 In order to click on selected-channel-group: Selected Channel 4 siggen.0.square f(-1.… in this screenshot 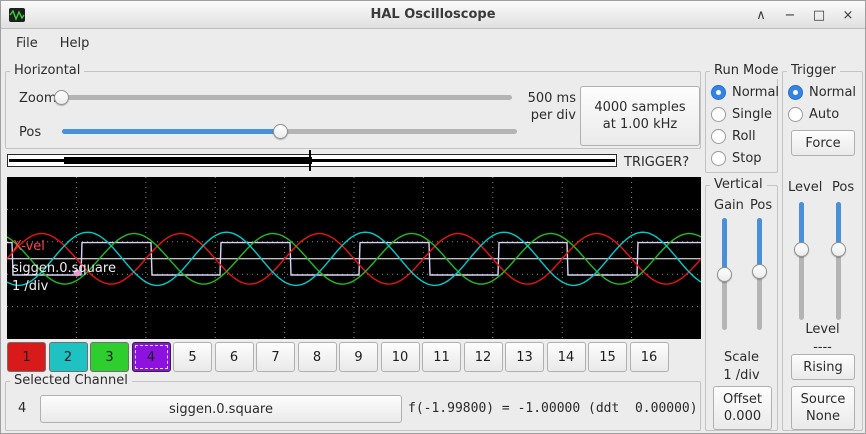, I will do `click(353, 402)`.